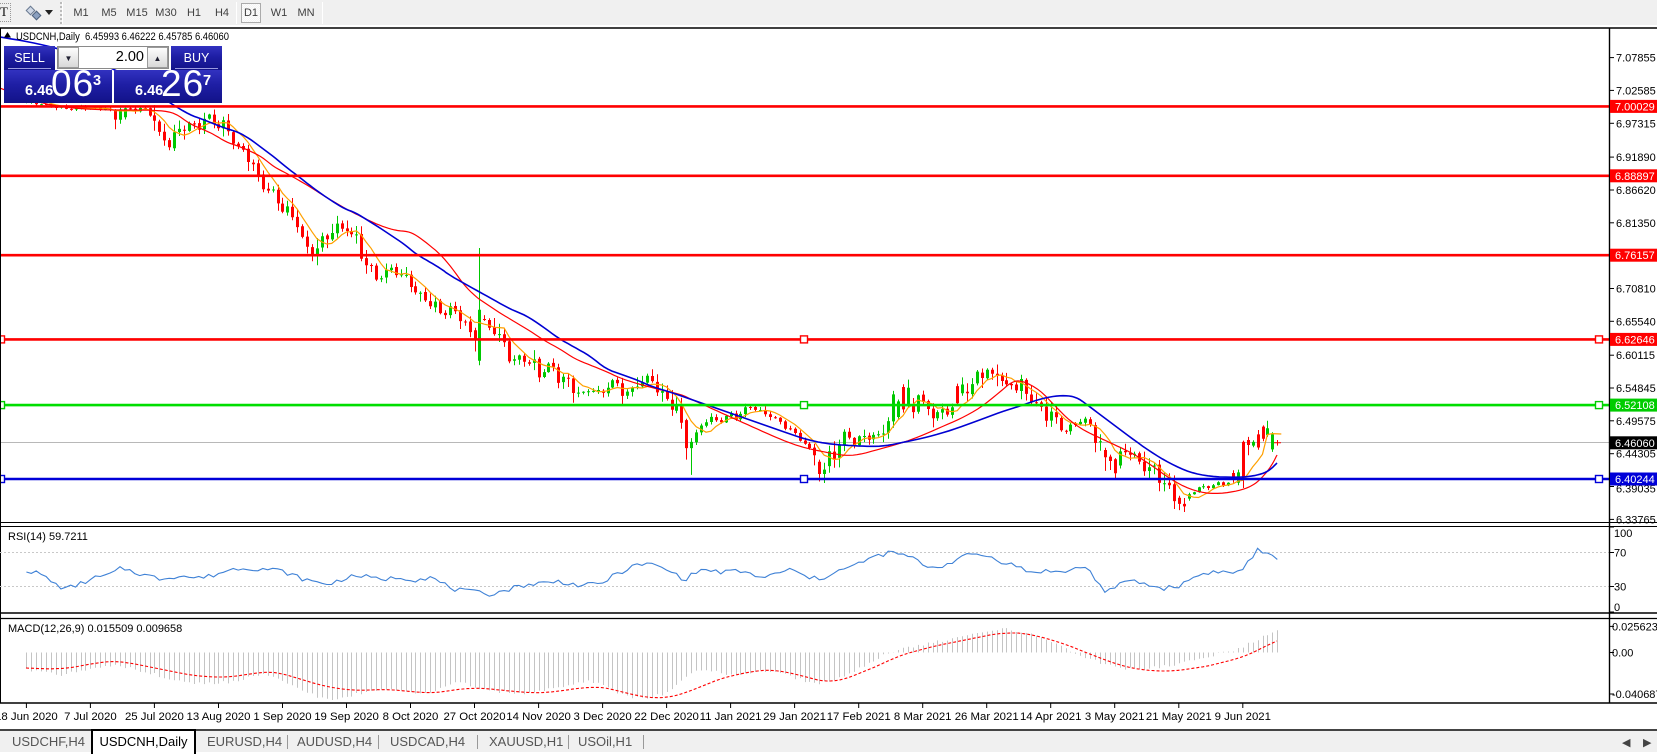 The height and width of the screenshot is (754, 1657). I want to click on svg-text: 3 May 2021, so click(1115, 717).